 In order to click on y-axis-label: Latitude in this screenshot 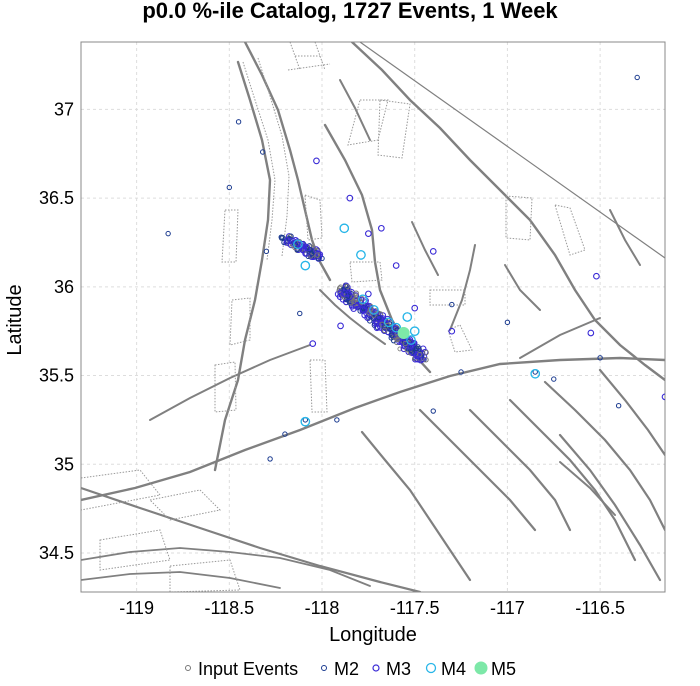, I will do `click(15, 319)`.